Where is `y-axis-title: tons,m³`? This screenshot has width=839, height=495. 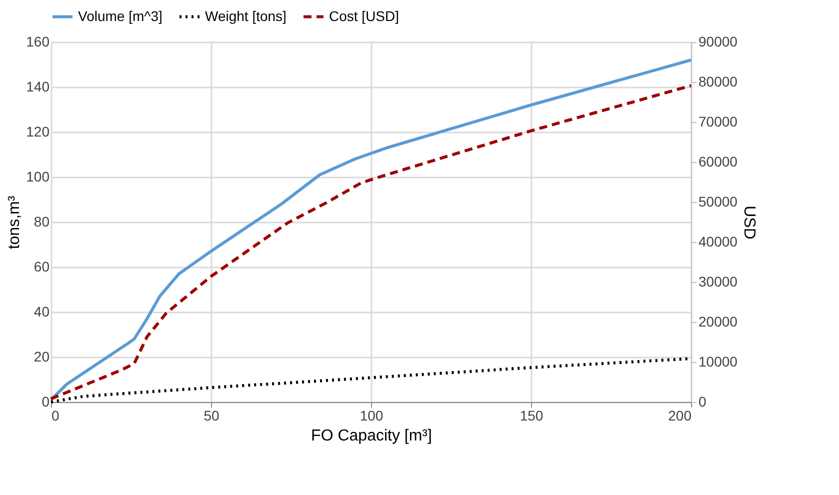
y-axis-title: tons,m³ is located at coordinates (15, 222).